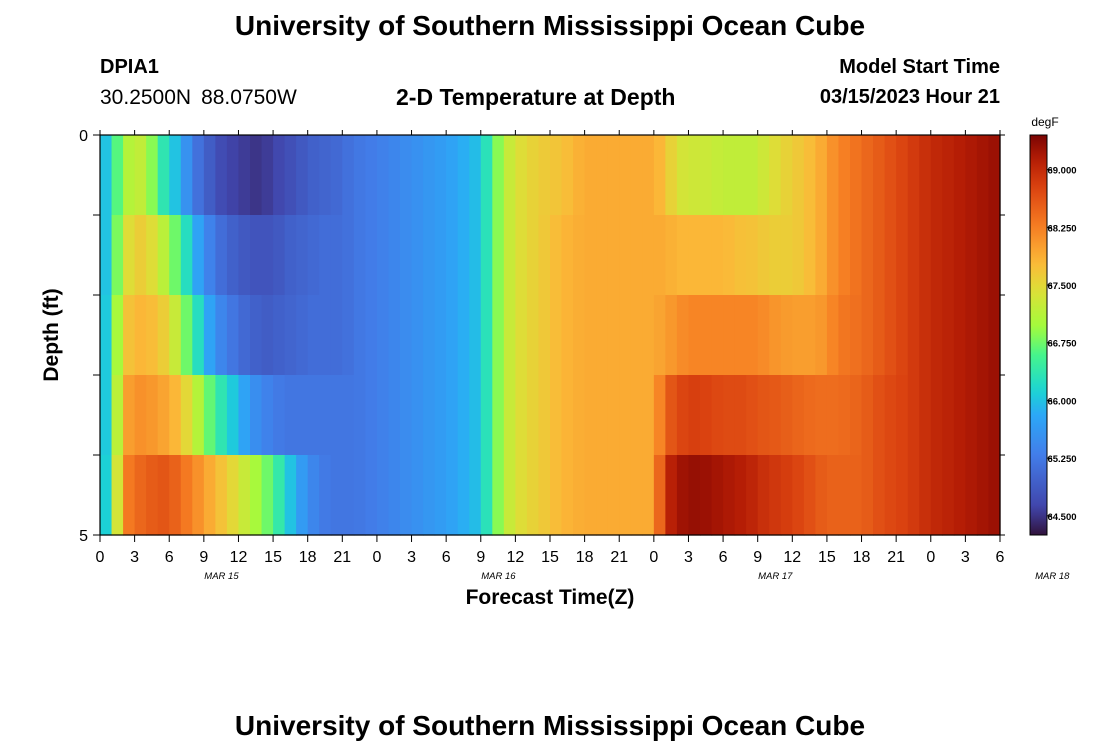 This screenshot has height=750, width=1100. Describe the element at coordinates (1061, 286) in the screenshot. I see `colorbar-tick-label: 67.500` at that location.